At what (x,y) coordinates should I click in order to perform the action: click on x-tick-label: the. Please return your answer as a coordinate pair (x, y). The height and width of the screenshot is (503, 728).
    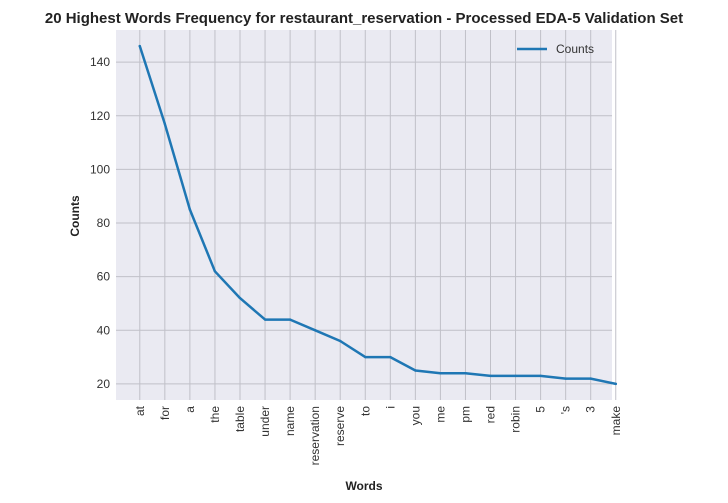
    Looking at the image, I should click on (215, 414).